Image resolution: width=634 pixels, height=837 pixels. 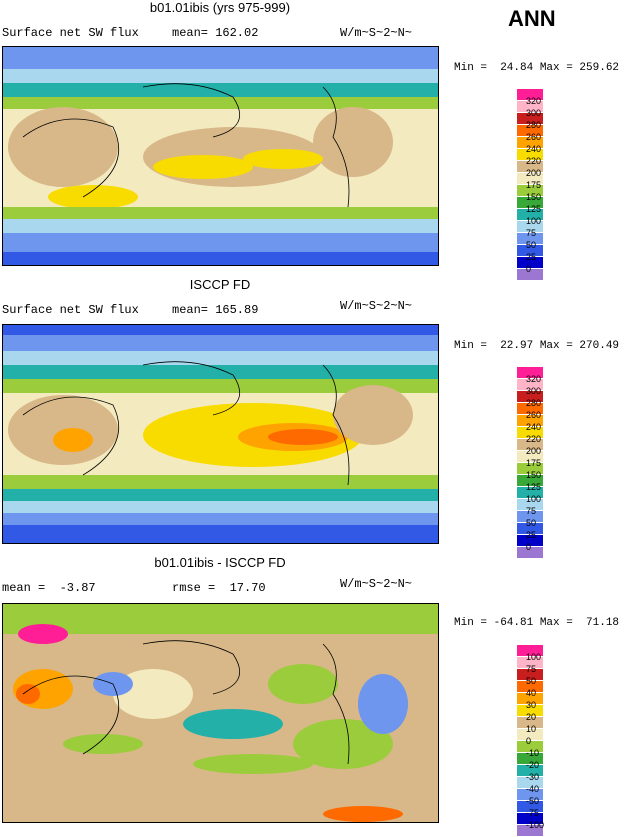 I want to click on legend-label: -50, so click(x=533, y=801).